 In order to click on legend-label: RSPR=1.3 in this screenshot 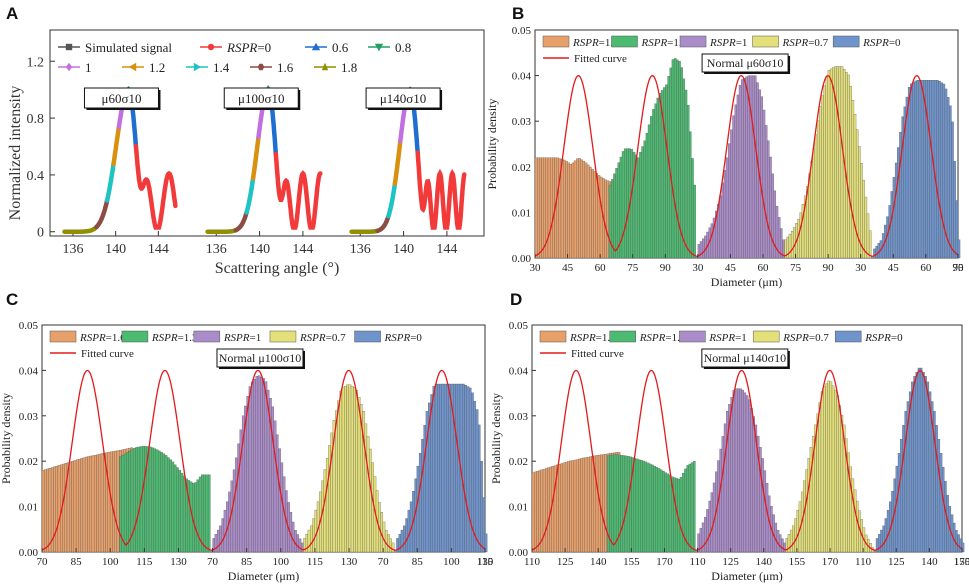, I will do `click(174, 338)`.